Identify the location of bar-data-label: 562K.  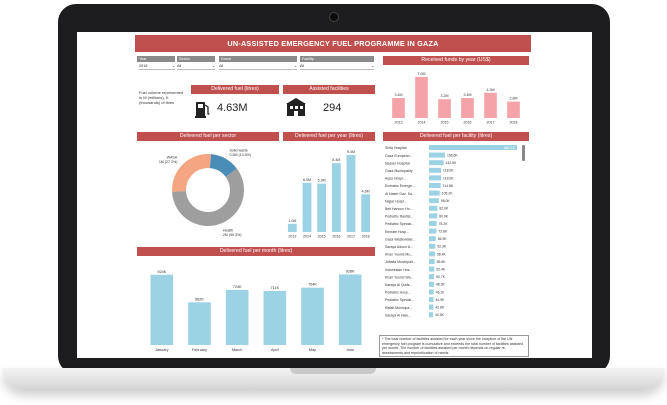
(199, 299).